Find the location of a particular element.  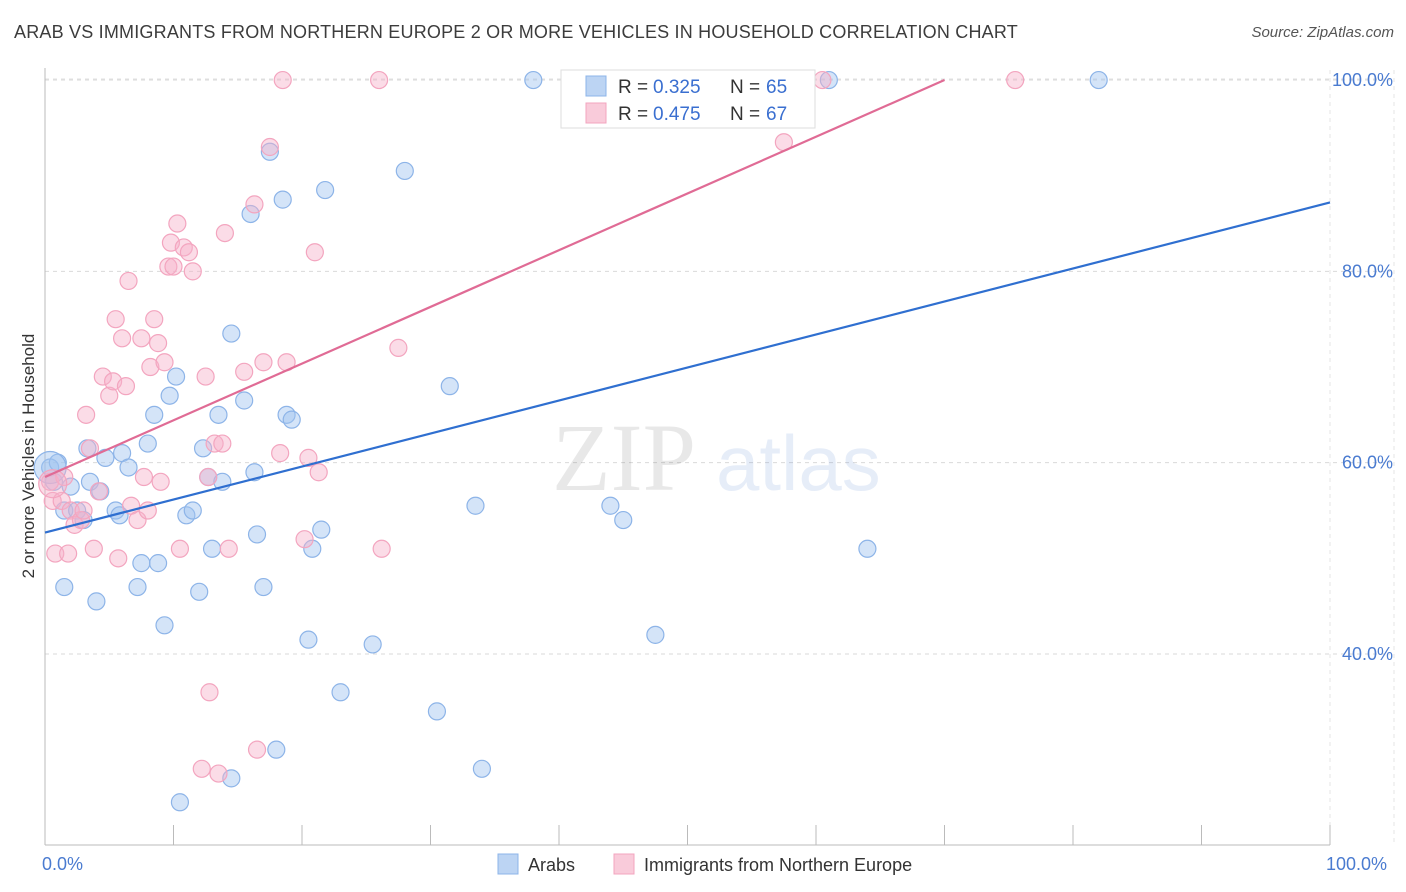

x-tick-label-max: 100.0% is located at coordinates (1356, 864).